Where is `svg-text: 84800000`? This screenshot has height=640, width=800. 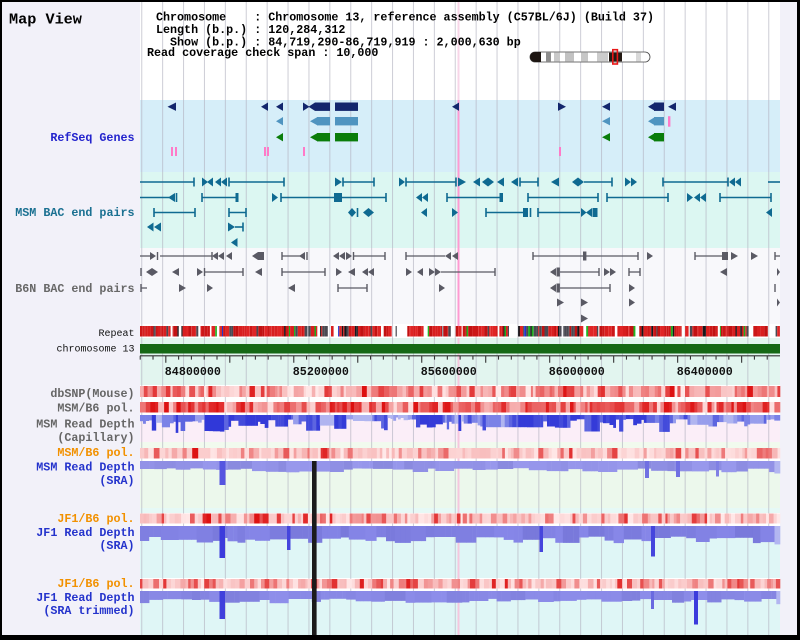 svg-text: 84800000 is located at coordinates (193, 372).